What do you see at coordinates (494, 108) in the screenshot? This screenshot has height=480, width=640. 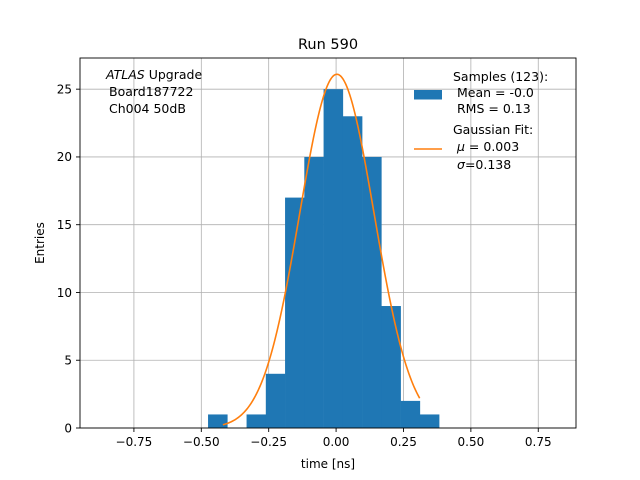 I see `legend-samples-rms: RMS = 0.13` at bounding box center [494, 108].